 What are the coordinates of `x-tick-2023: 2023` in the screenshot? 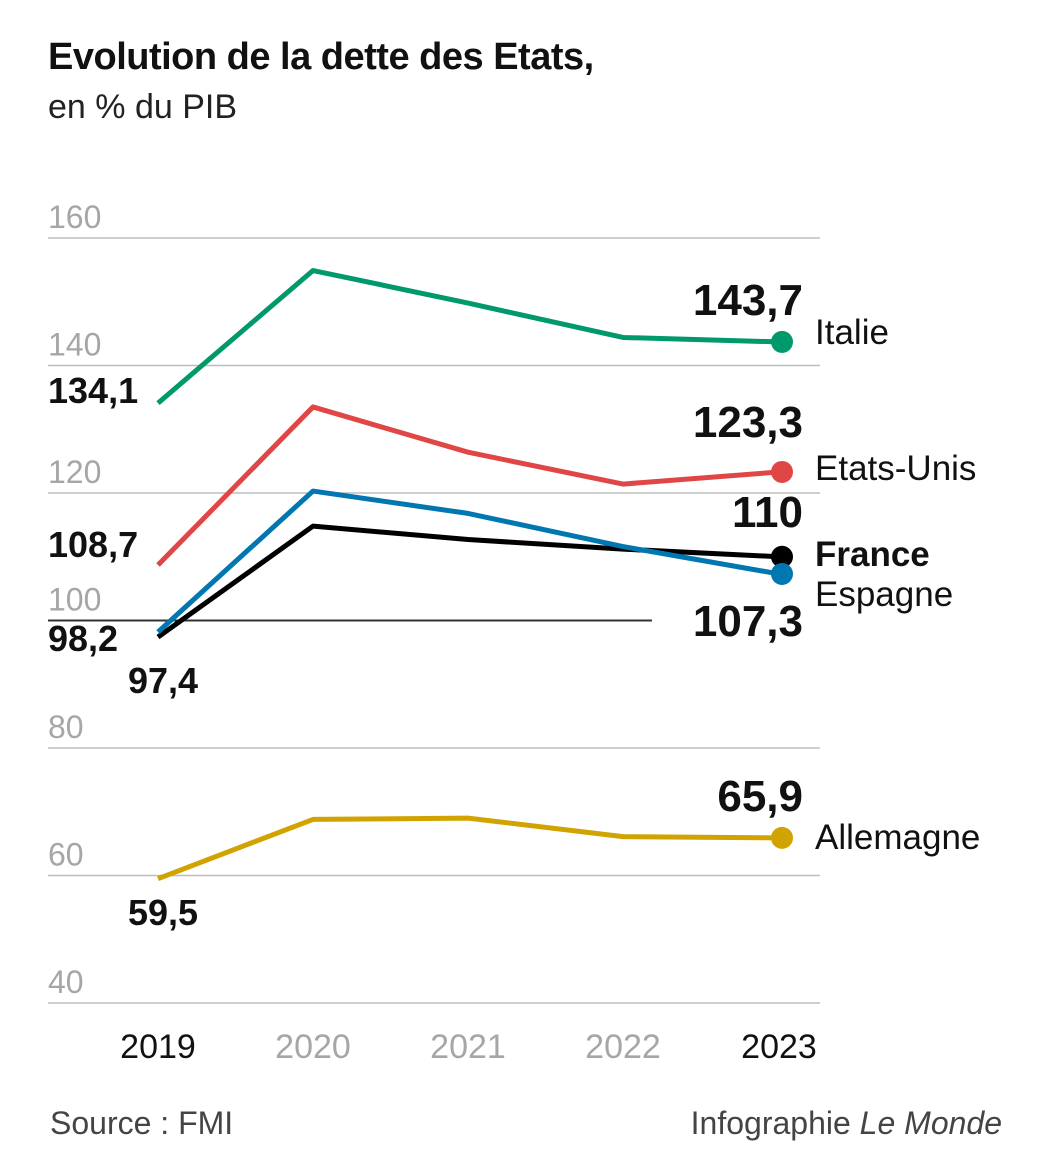 It's located at (779, 1047).